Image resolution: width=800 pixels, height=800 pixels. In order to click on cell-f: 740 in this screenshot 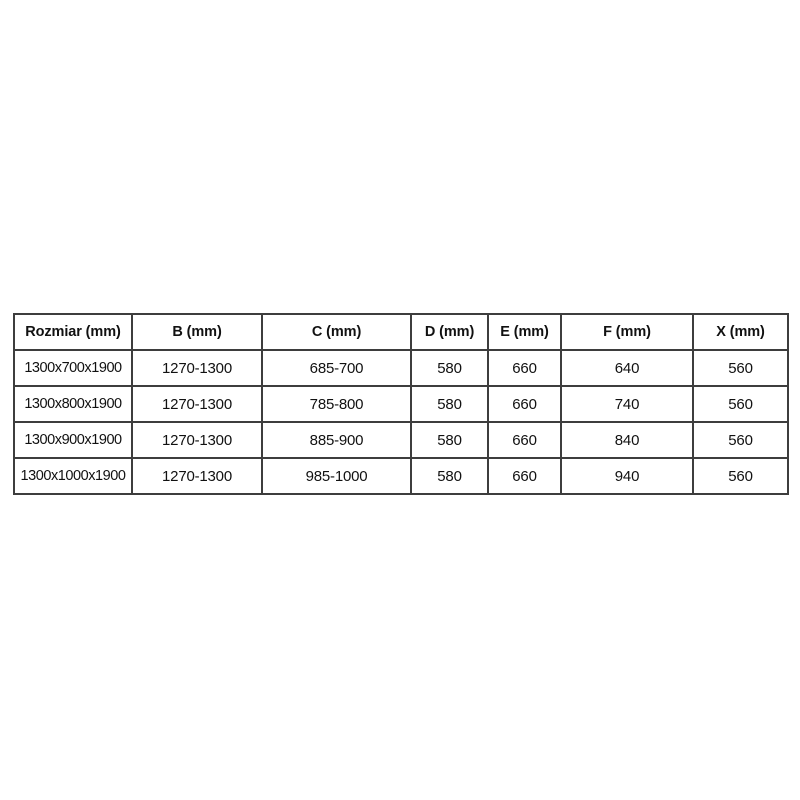, I will do `click(627, 404)`.